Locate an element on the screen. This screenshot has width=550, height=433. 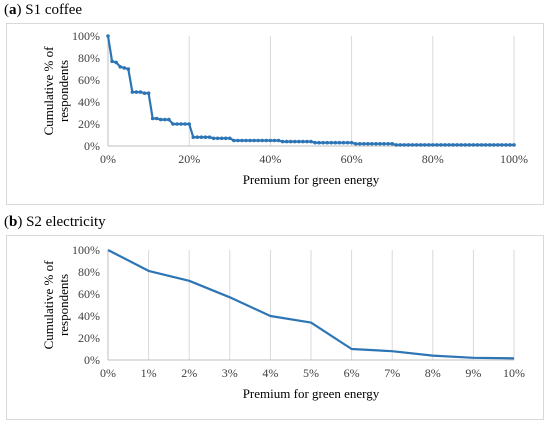
y-tick-label: 0% is located at coordinates (92, 360).